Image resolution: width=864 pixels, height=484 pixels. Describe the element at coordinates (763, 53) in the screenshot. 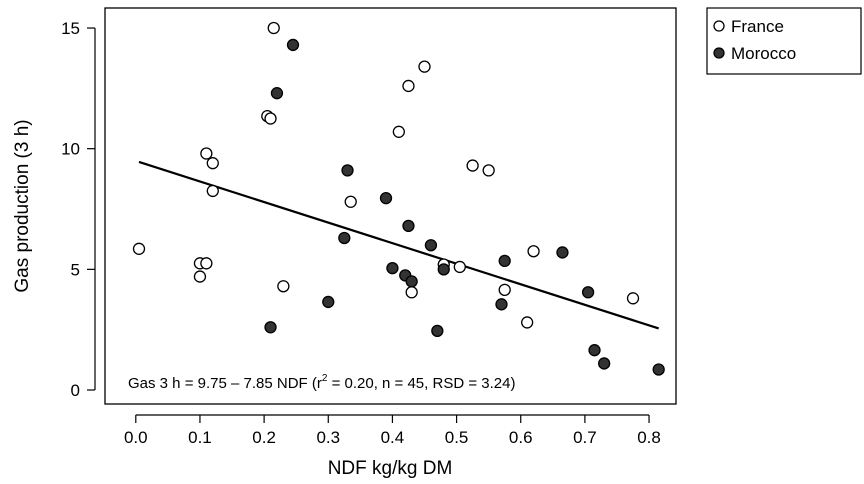

I see `legend-label: Morocco` at that location.